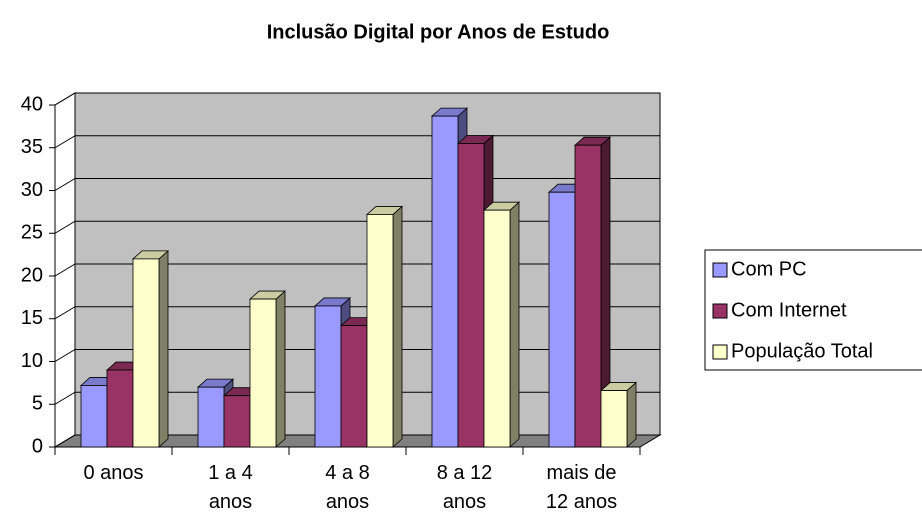 This screenshot has height=519, width=922. What do you see at coordinates (32, 275) in the screenshot?
I see `y-tick-label: 20` at bounding box center [32, 275].